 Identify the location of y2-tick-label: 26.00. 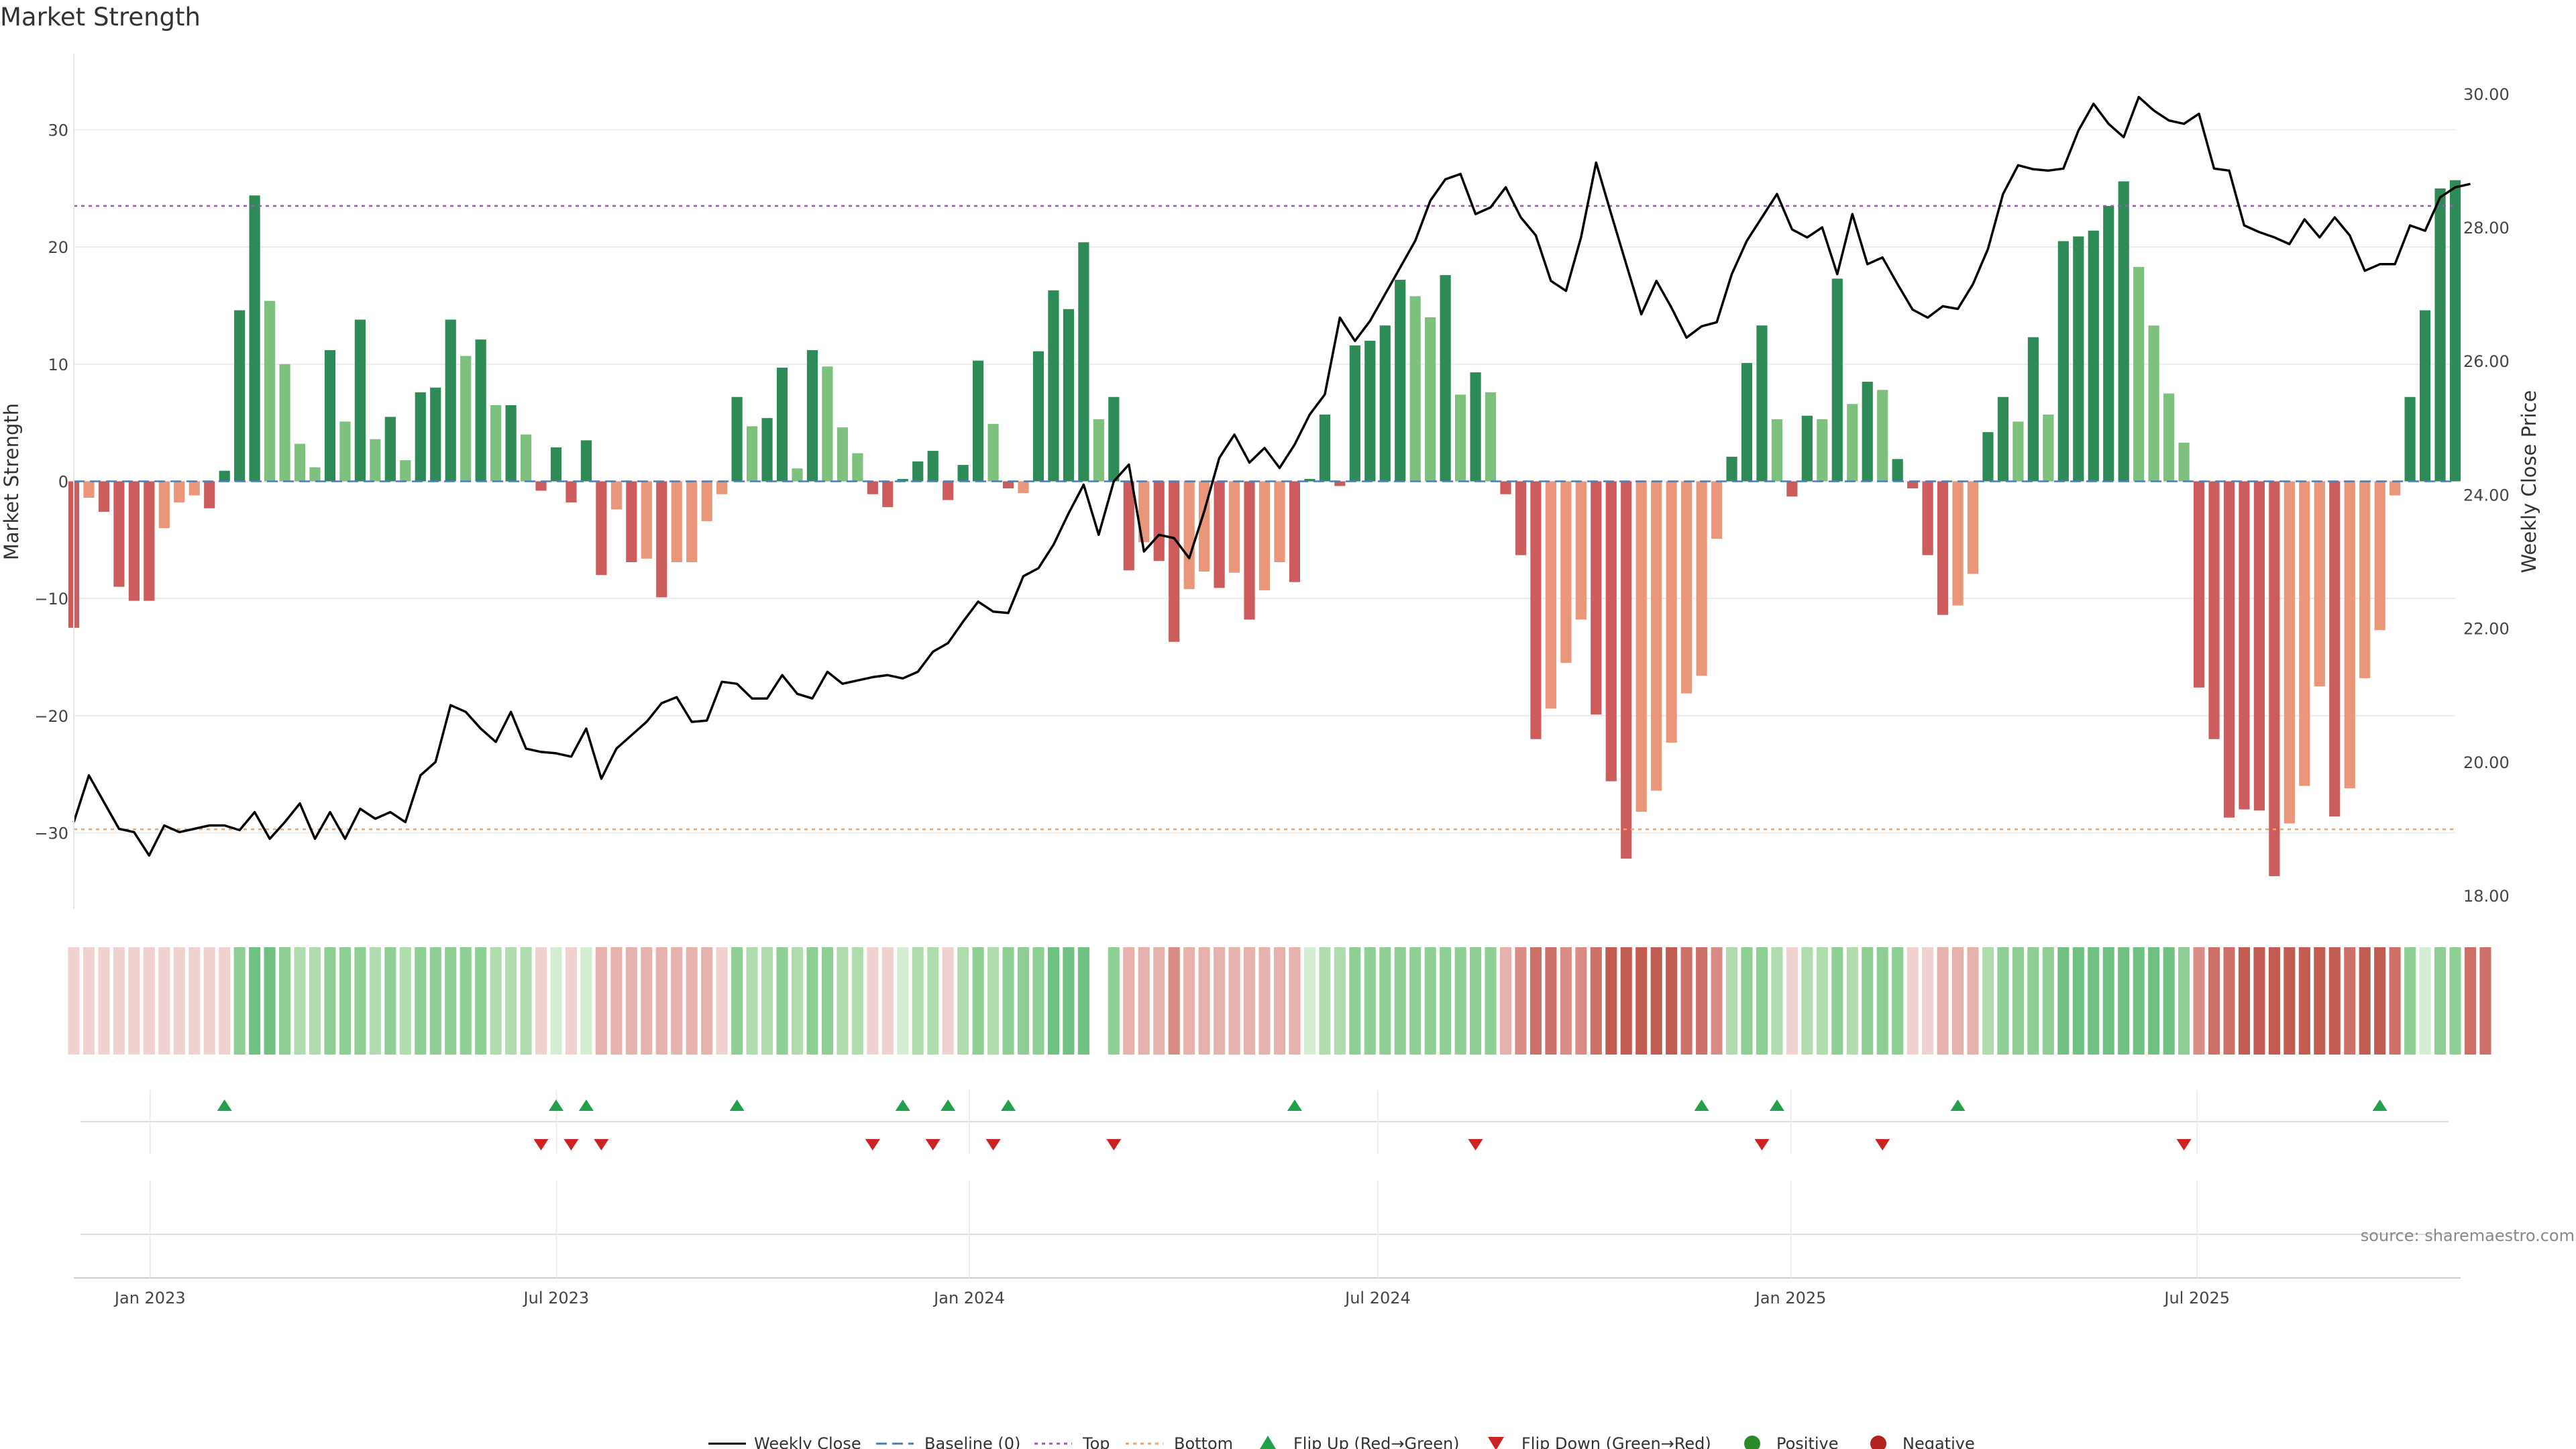
(2486, 361).